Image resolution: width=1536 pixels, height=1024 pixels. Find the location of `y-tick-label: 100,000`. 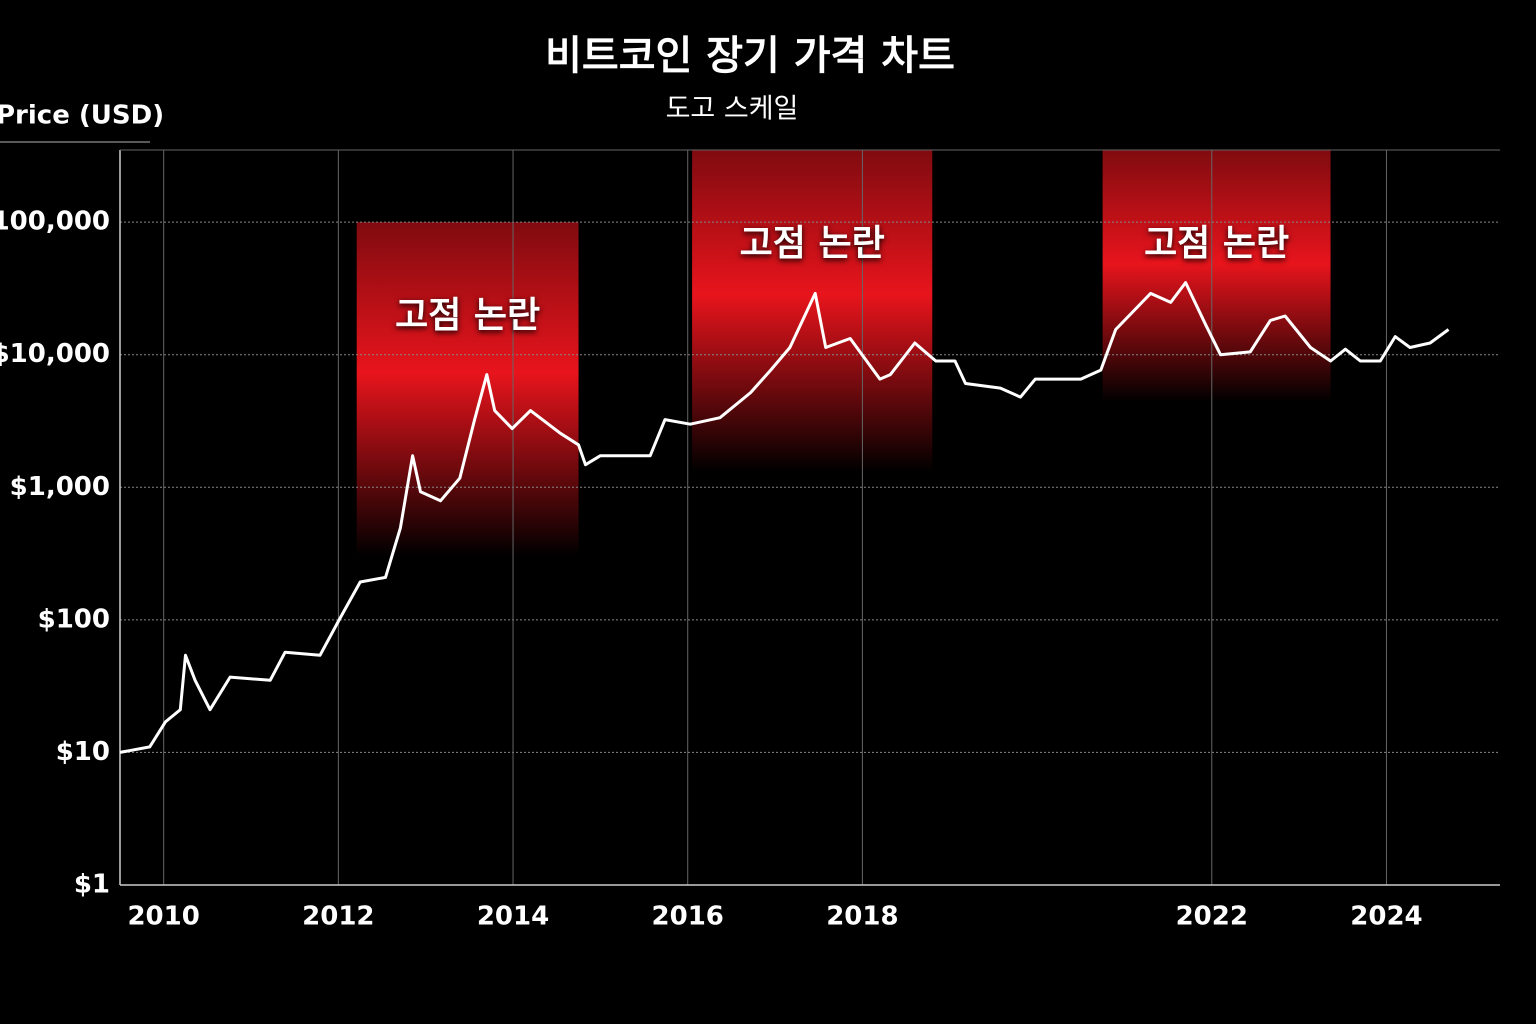

y-tick-label: 100,000 is located at coordinates (55, 222).